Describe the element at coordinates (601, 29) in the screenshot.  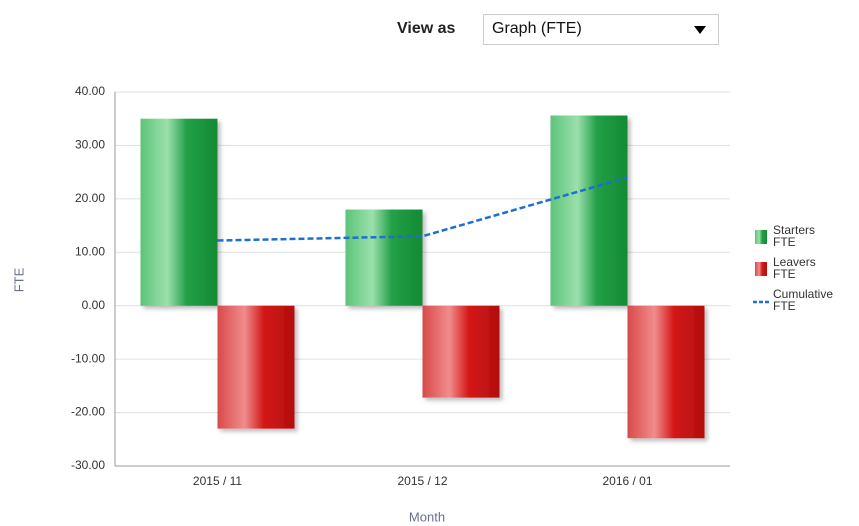
I see `view-select: Graph (FTE)` at that location.